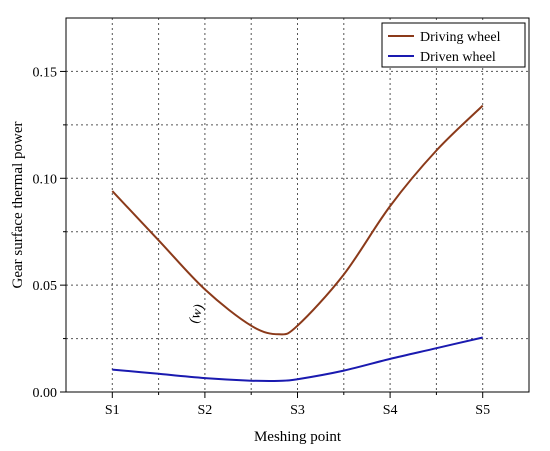 This screenshot has width=550, height=451. I want to click on curve-annotation: (w), so click(197, 314).